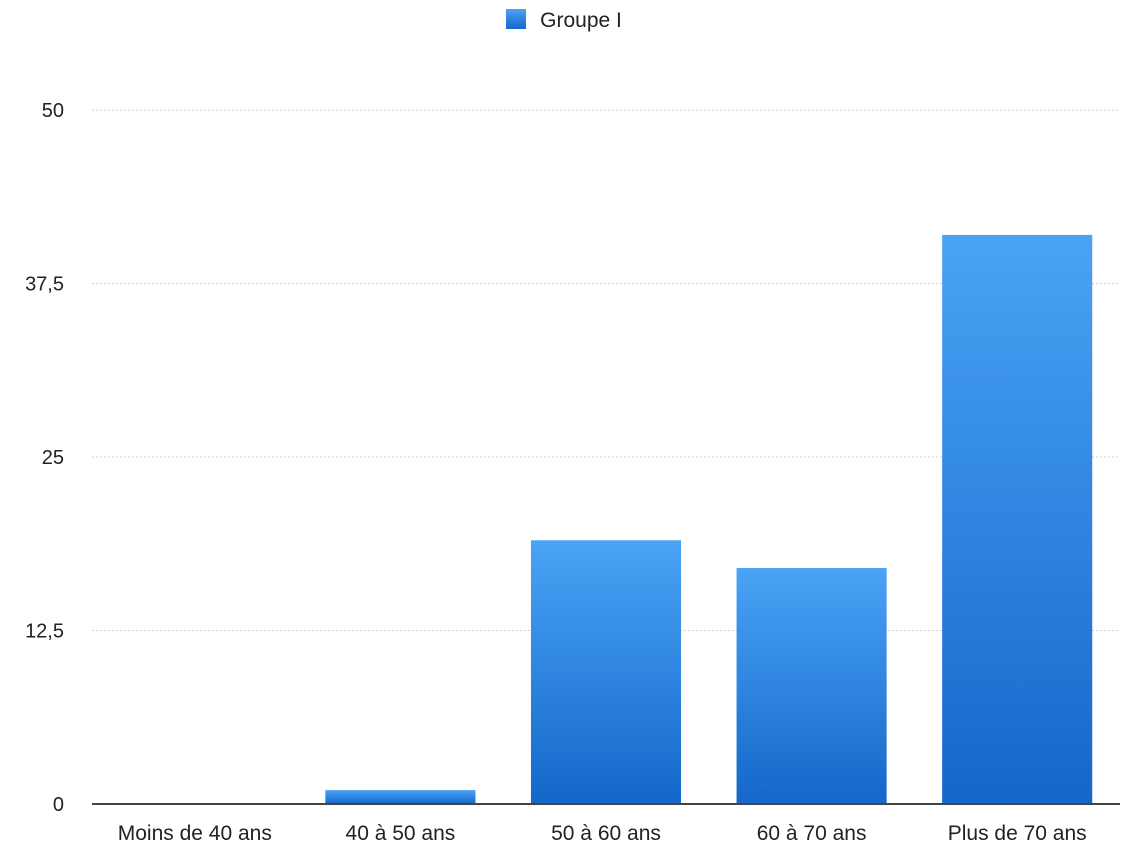  Describe the element at coordinates (1017, 833) in the screenshot. I see `x-tick-label: Plus de 70 ans` at that location.